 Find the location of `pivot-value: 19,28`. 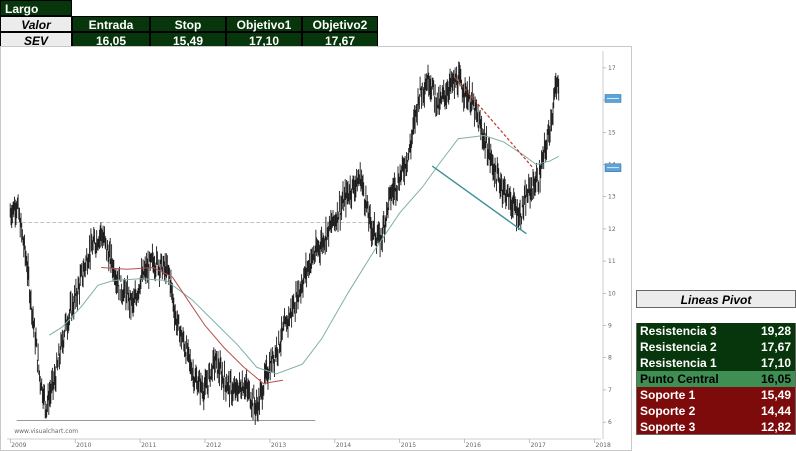

pivot-value: 19,28 is located at coordinates (775, 331).